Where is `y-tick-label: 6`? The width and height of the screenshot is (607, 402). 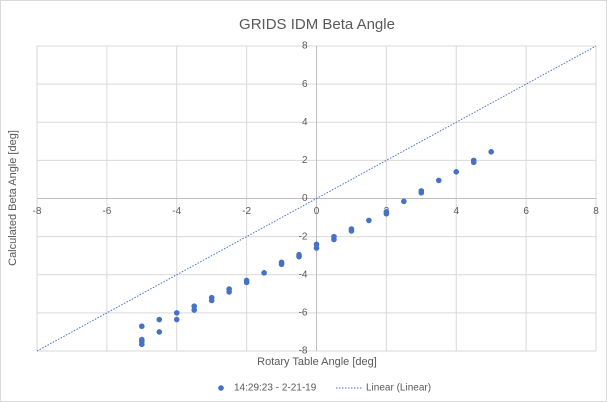
y-tick-label: 6 is located at coordinates (305, 84).